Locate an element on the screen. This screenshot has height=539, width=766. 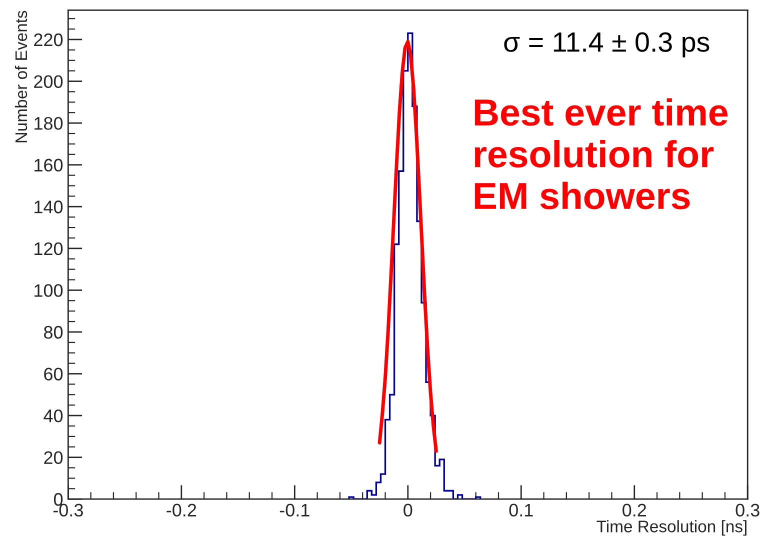
x-tick-label: 0 is located at coordinates (408, 510).